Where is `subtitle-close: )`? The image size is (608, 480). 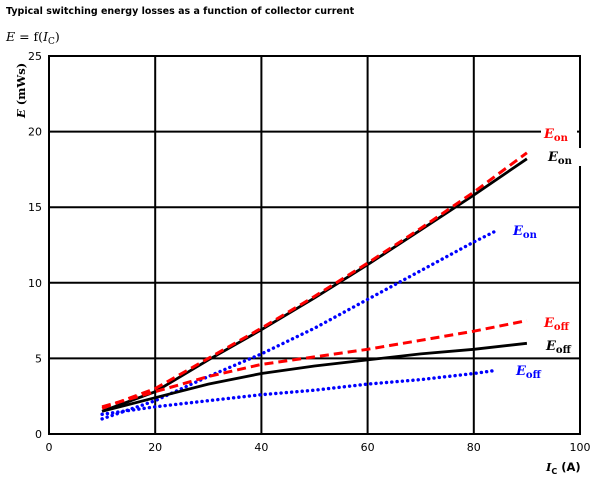
subtitle-close: ) is located at coordinates (57, 36).